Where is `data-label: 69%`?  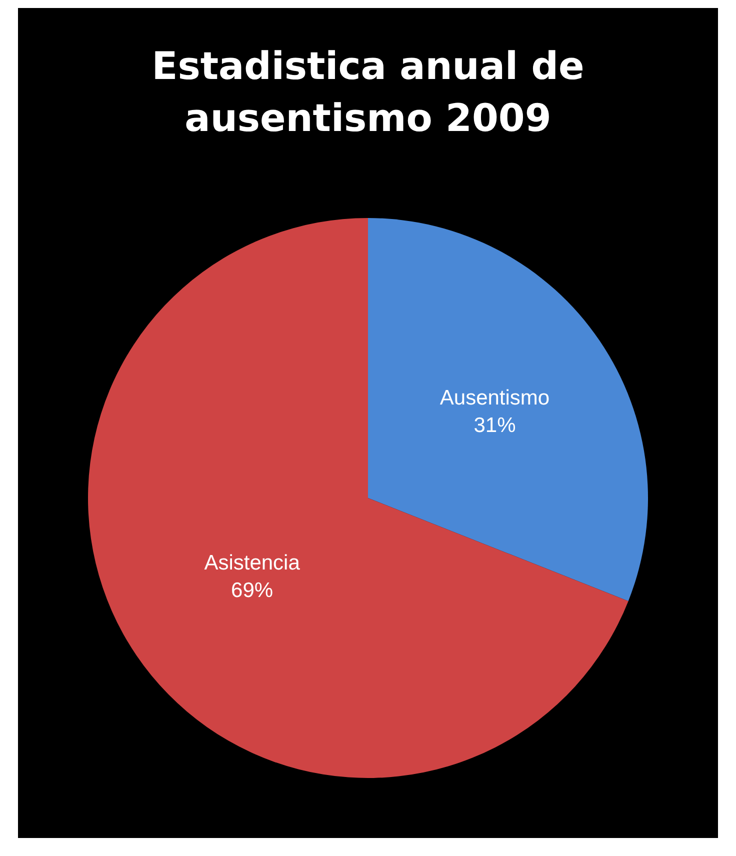
data-label: 69% is located at coordinates (252, 590).